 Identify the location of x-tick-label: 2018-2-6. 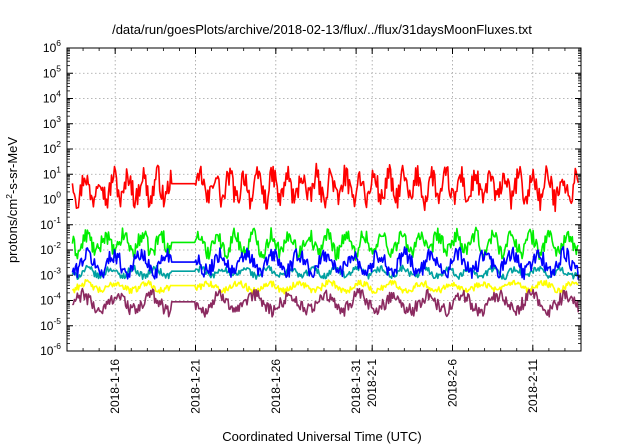
(453, 383).